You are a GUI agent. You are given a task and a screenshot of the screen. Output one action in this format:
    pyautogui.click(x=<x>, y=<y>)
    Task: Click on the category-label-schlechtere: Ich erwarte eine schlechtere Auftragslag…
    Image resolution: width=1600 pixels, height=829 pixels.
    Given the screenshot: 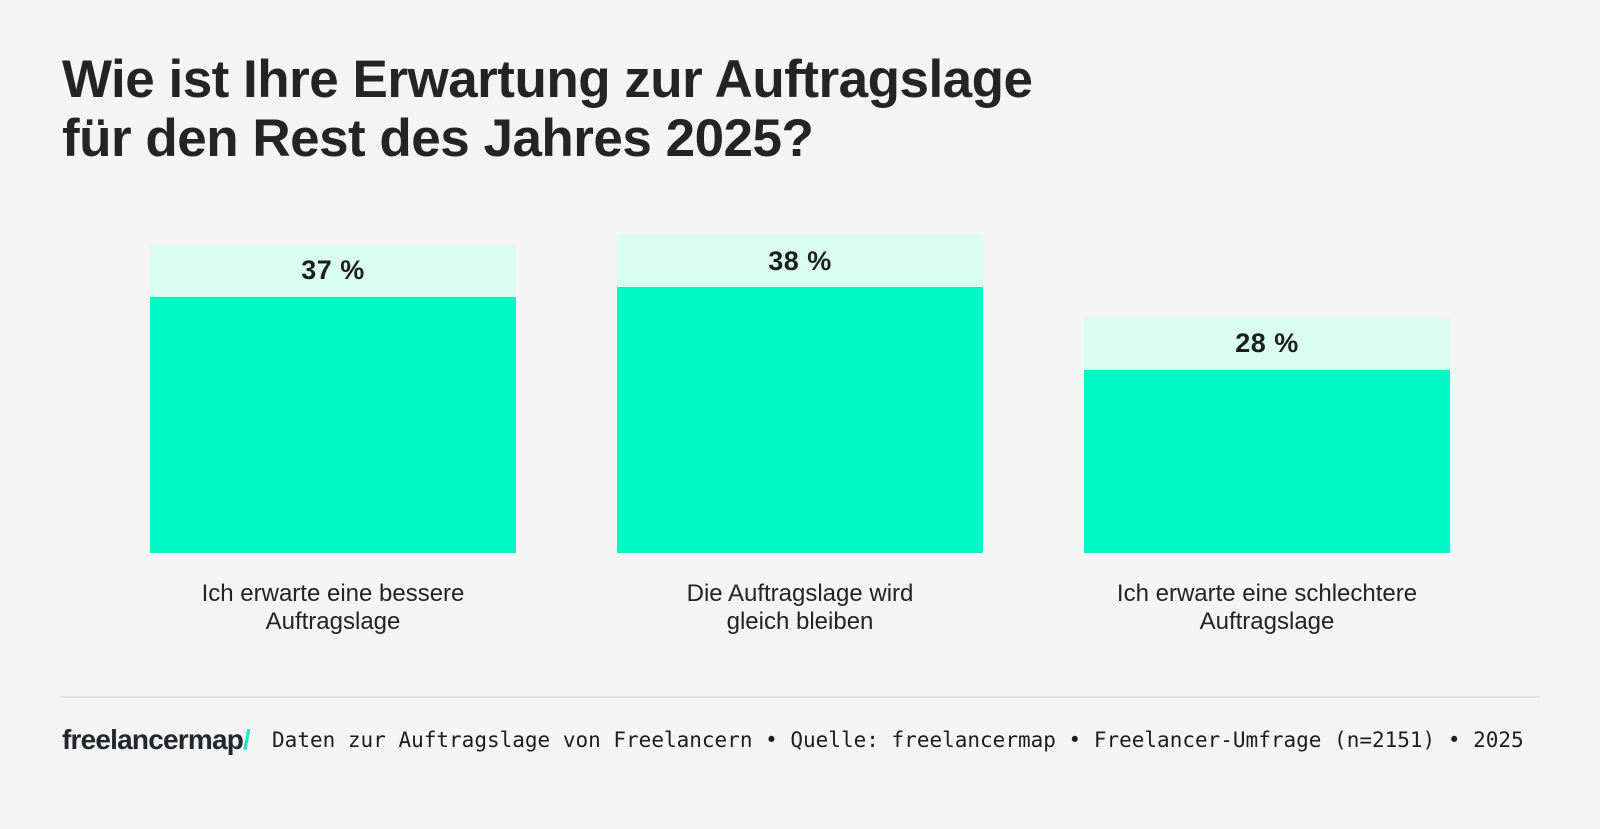 What is the action you would take?
    pyautogui.click(x=1267, y=607)
    